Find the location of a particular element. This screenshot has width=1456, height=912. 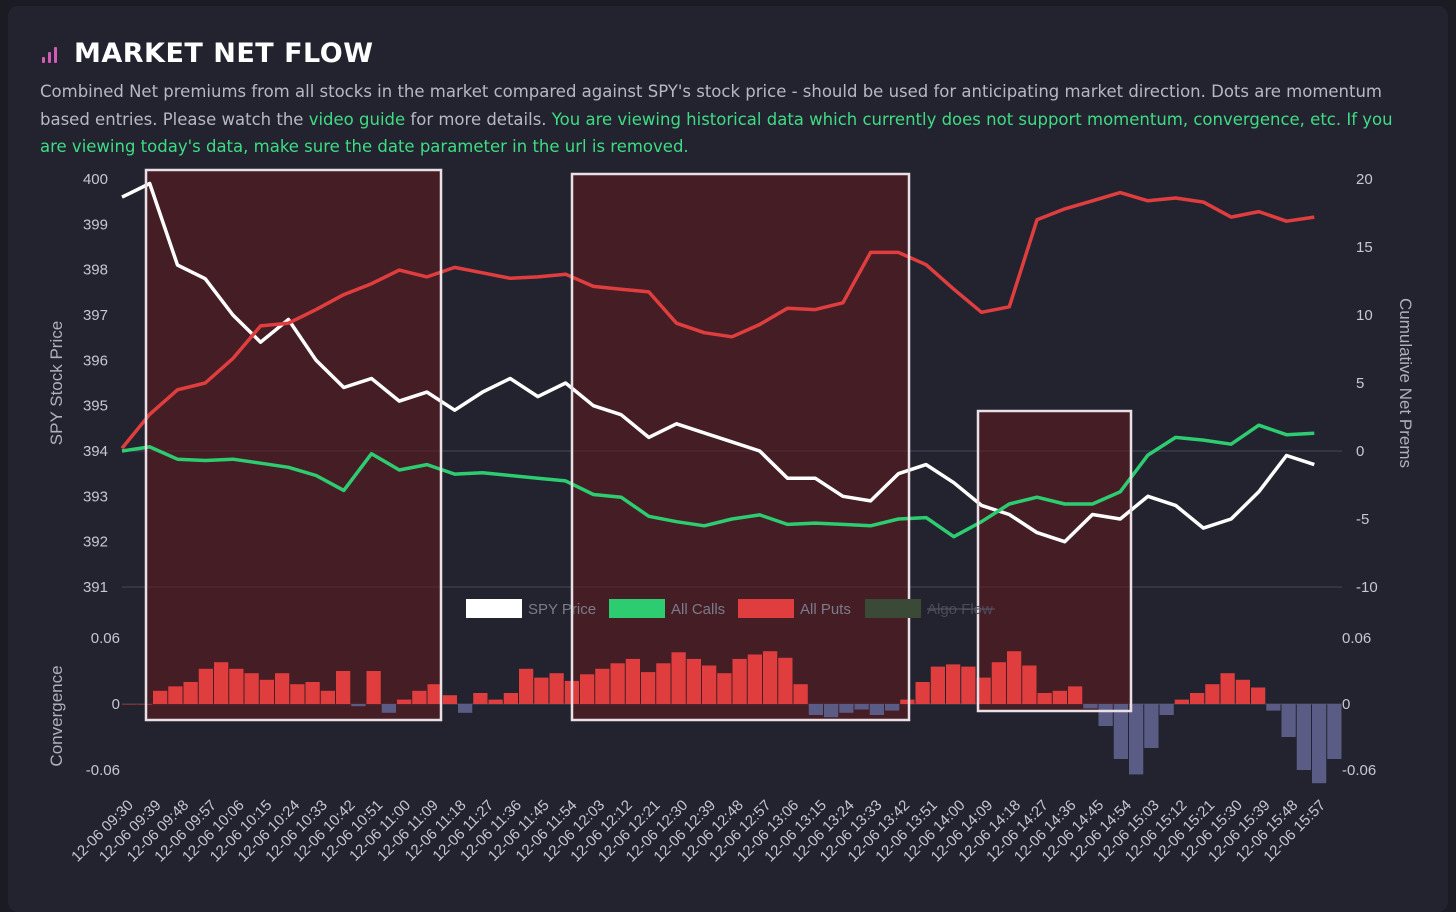

highlight-box-fill is located at coordinates (1054, 561).